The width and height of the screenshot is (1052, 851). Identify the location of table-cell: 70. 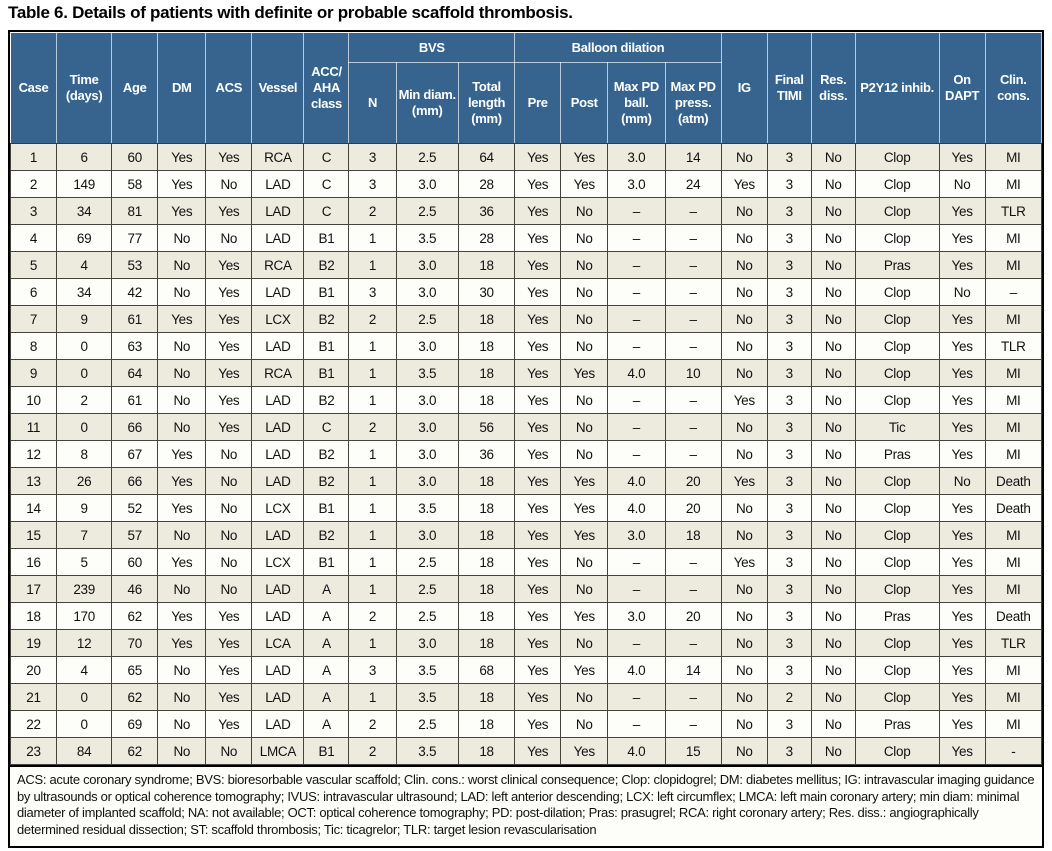
(135, 643).